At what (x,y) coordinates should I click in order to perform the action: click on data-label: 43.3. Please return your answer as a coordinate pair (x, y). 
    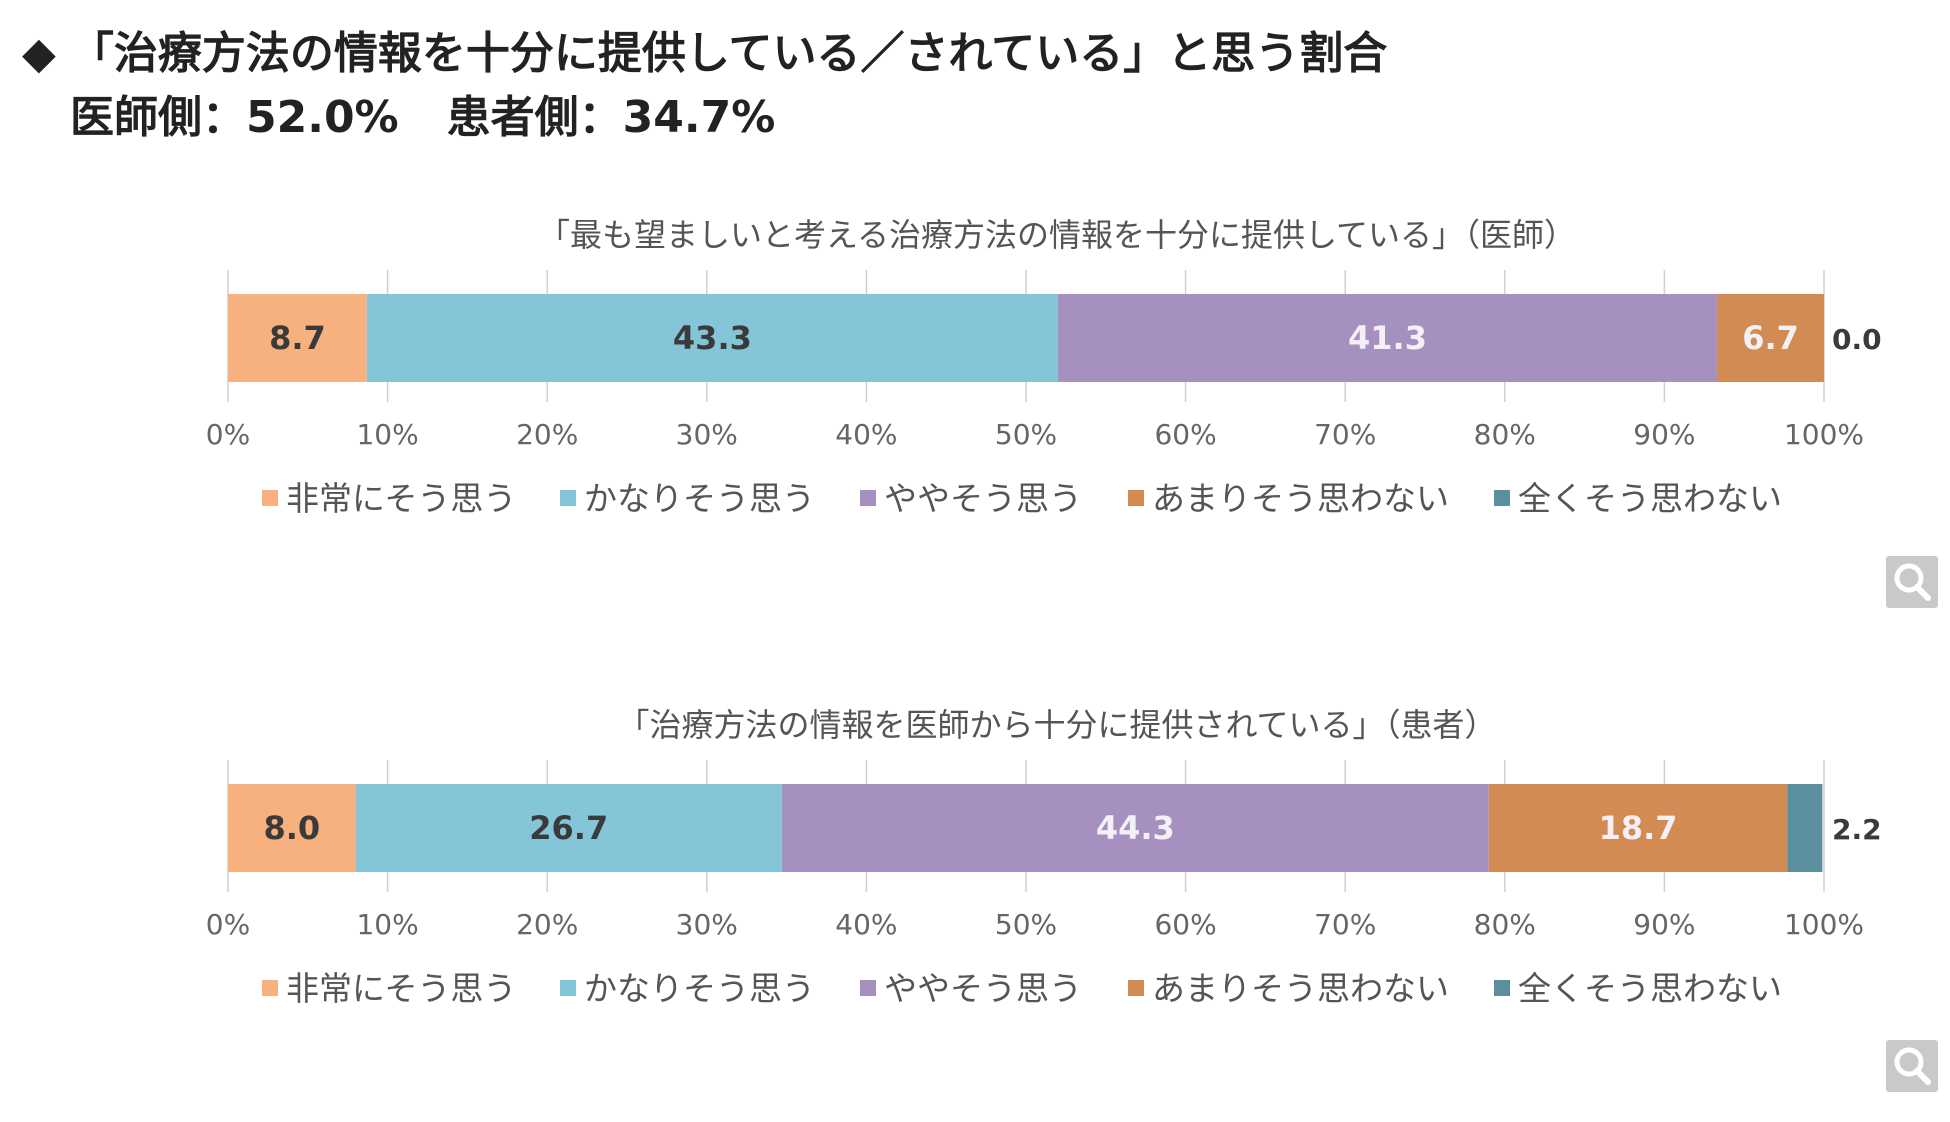
    Looking at the image, I should click on (712, 338).